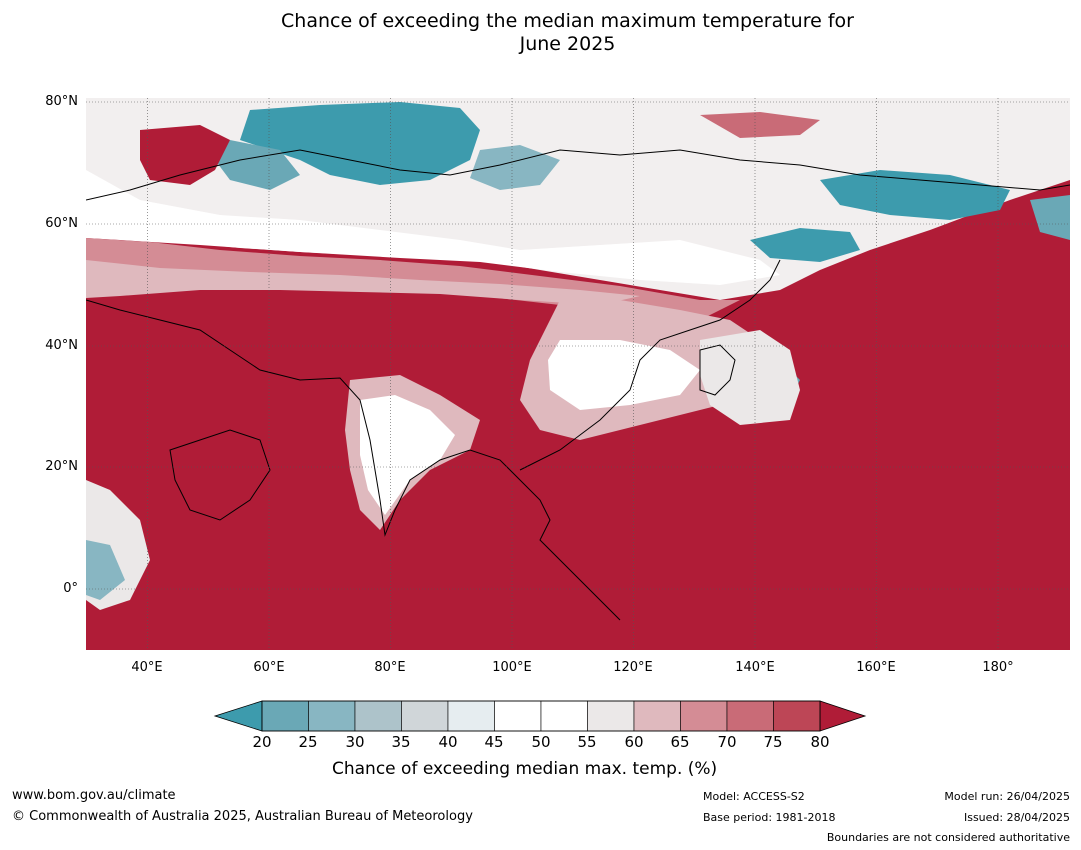 The width and height of the screenshot is (1081, 850). I want to click on lon-label: 160°E, so click(876, 667).